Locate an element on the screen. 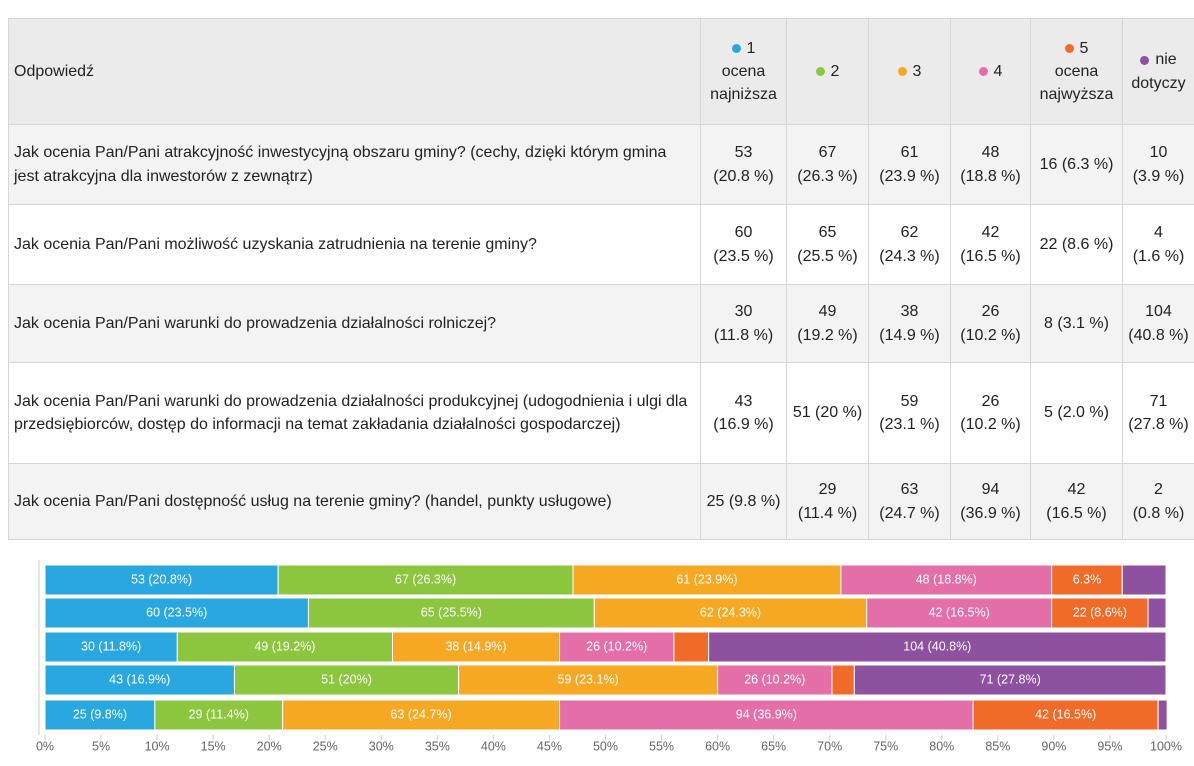  header-text: nie is located at coordinates (1166, 60).